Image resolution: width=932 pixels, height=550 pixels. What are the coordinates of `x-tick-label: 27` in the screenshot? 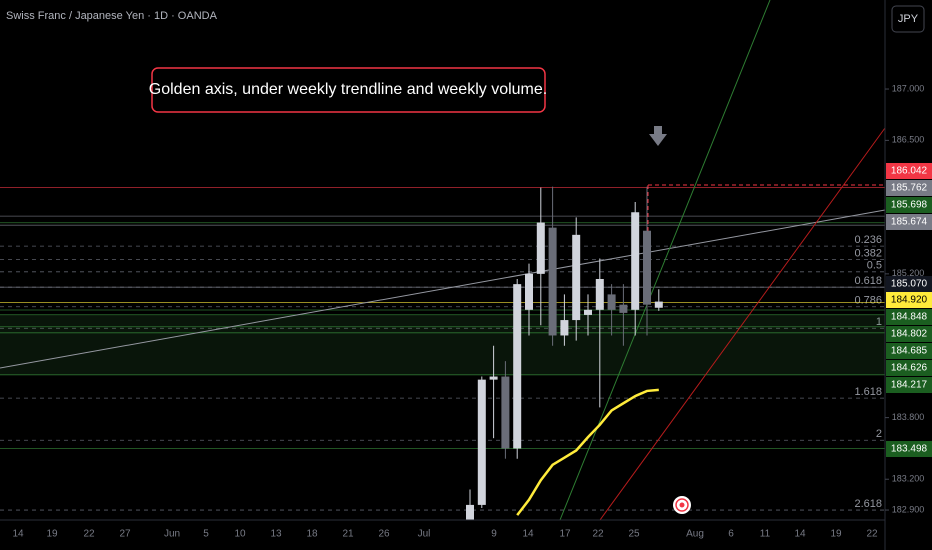 It's located at (125, 534).